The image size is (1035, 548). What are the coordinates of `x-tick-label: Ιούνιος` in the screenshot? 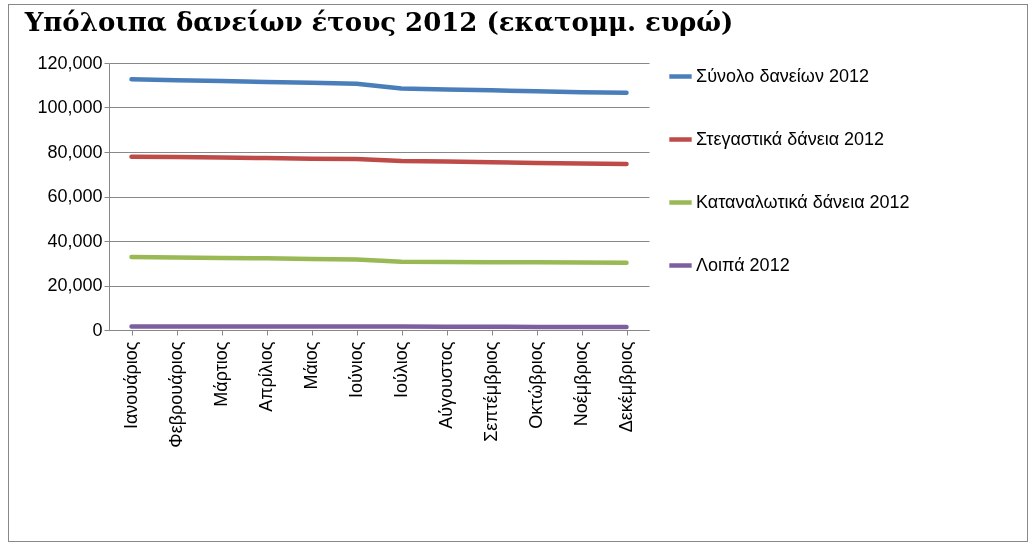 It's located at (356, 370).